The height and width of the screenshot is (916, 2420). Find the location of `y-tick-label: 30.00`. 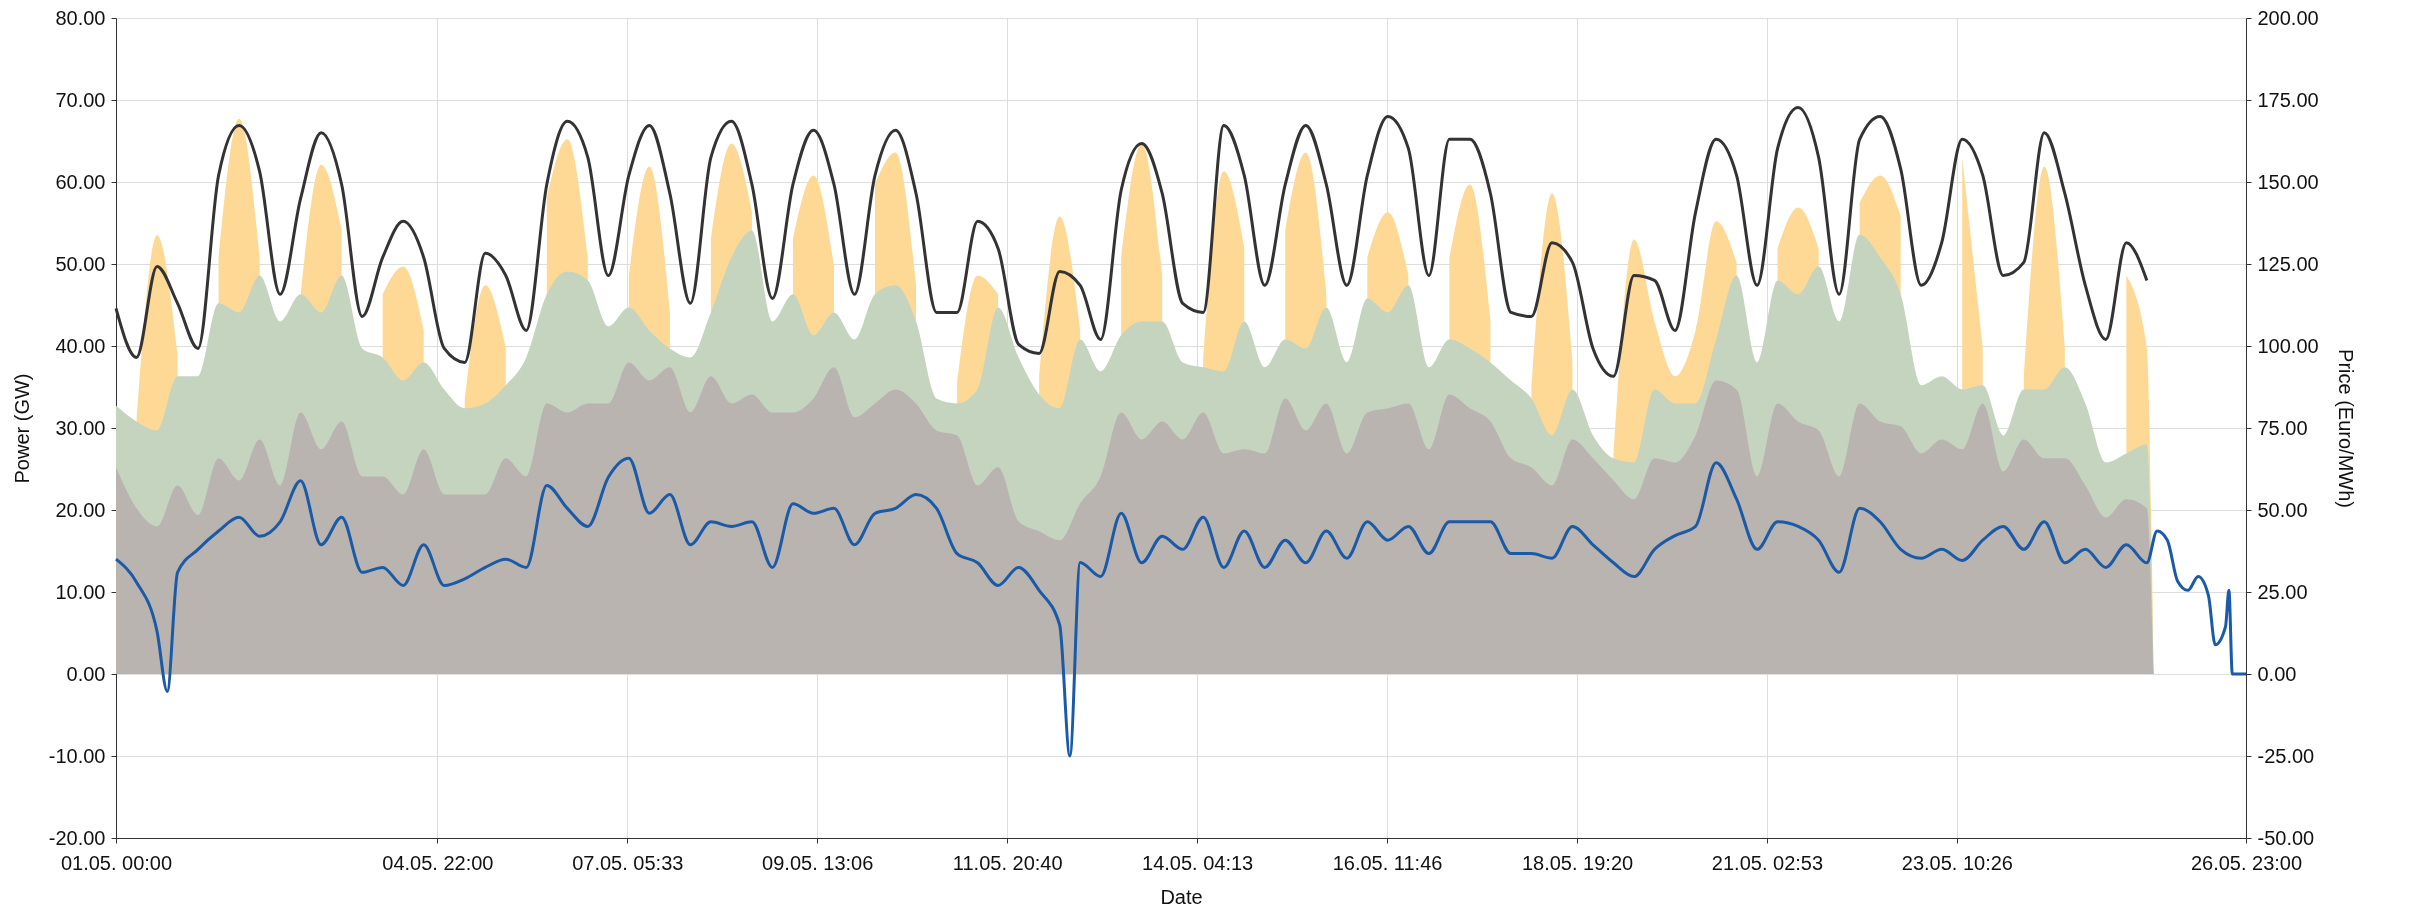

y-tick-label: 30.00 is located at coordinates (80, 427).